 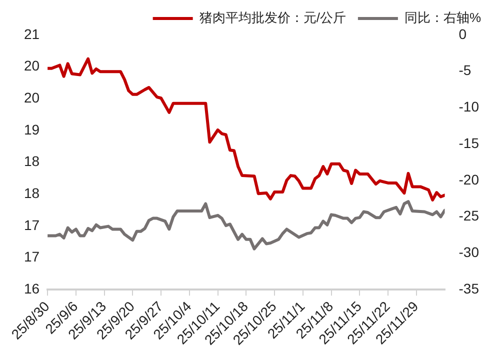 What do you see at coordinates (469, 142) in the screenshot?
I see `y2-tick-label: -15` at bounding box center [469, 142].